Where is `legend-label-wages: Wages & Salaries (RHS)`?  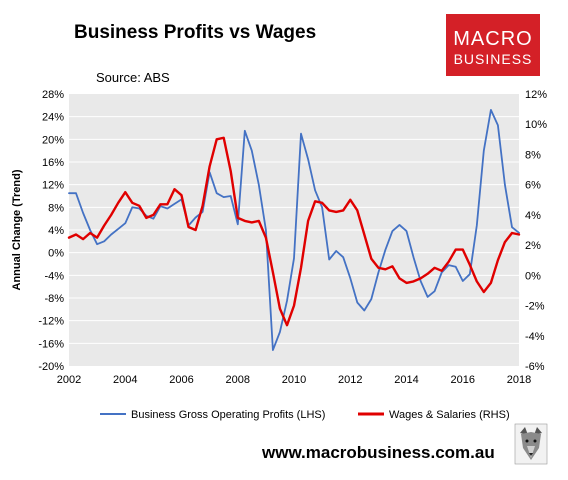 legend-label-wages: Wages & Salaries (RHS) is located at coordinates (449, 415).